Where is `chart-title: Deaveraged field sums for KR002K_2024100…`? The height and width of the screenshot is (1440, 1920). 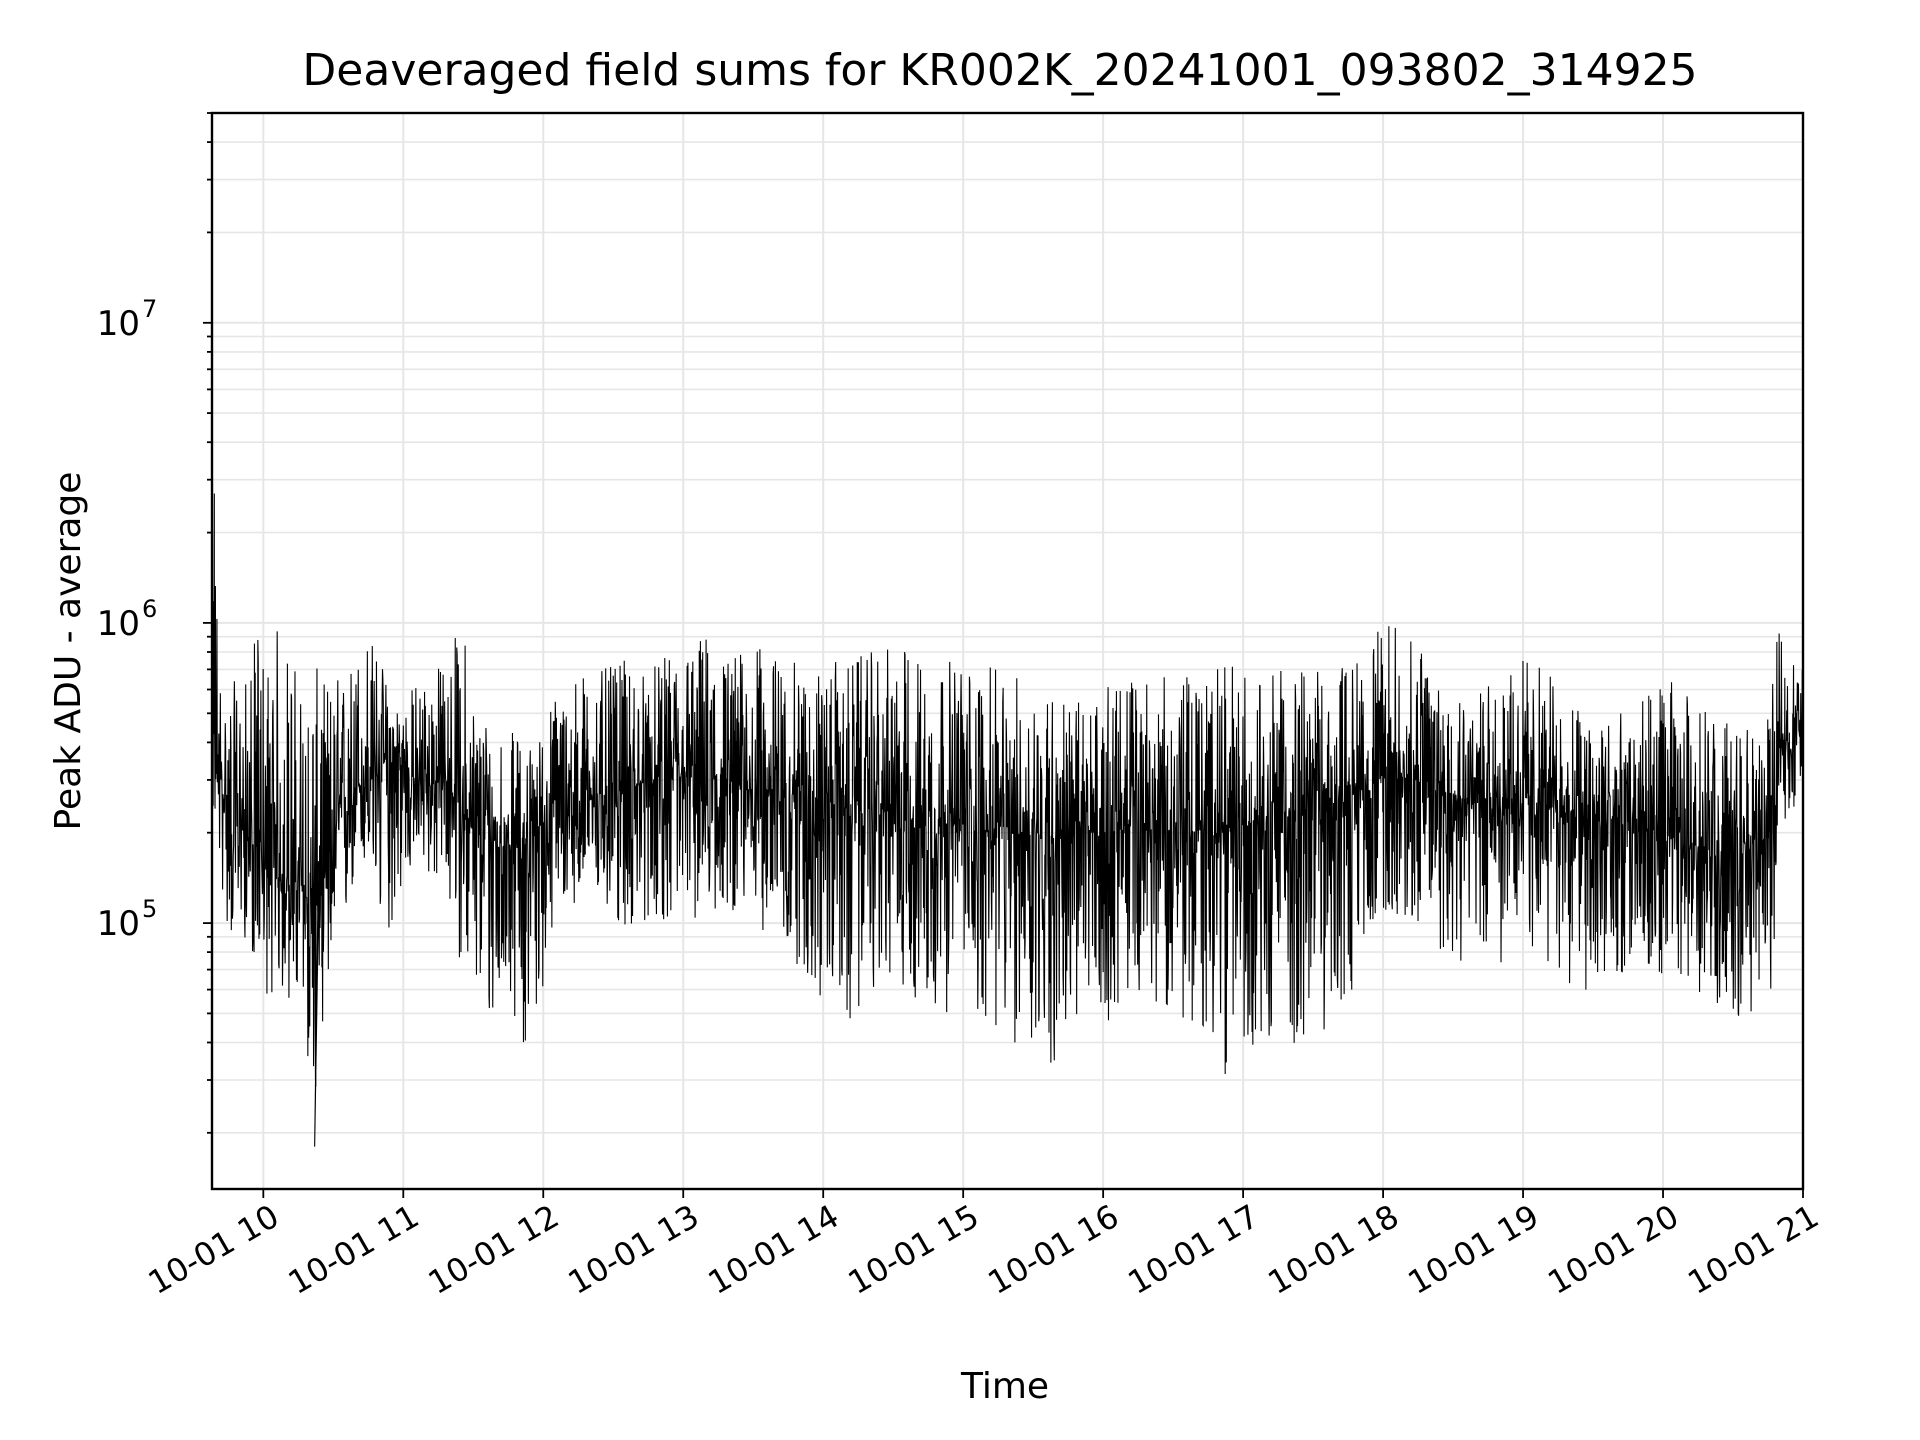
chart-title: Deaveraged field sums for KR002K_2024100… is located at coordinates (999, 70).